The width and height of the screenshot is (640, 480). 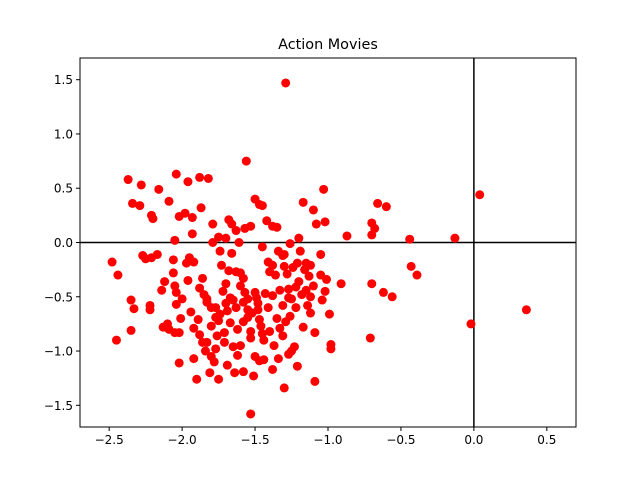 I want to click on x-tick-label: −2.0, so click(x=182, y=440).